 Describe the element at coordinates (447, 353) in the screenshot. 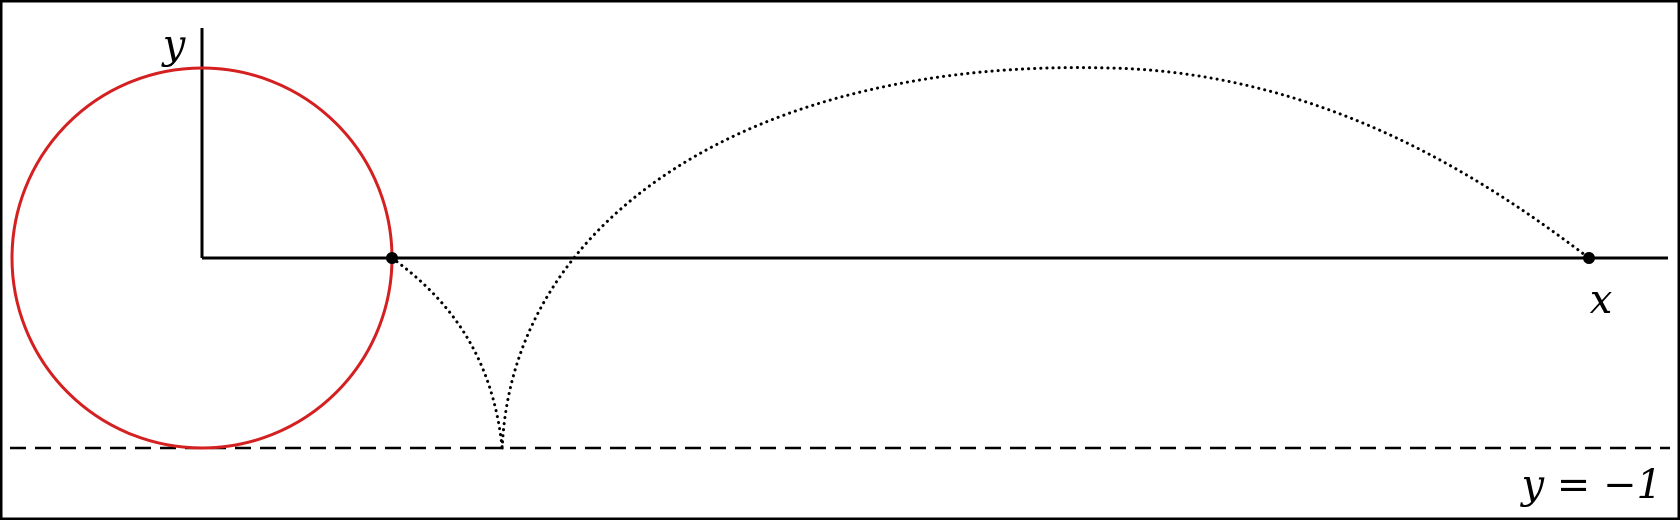

I see `dotted-arc-small` at that location.